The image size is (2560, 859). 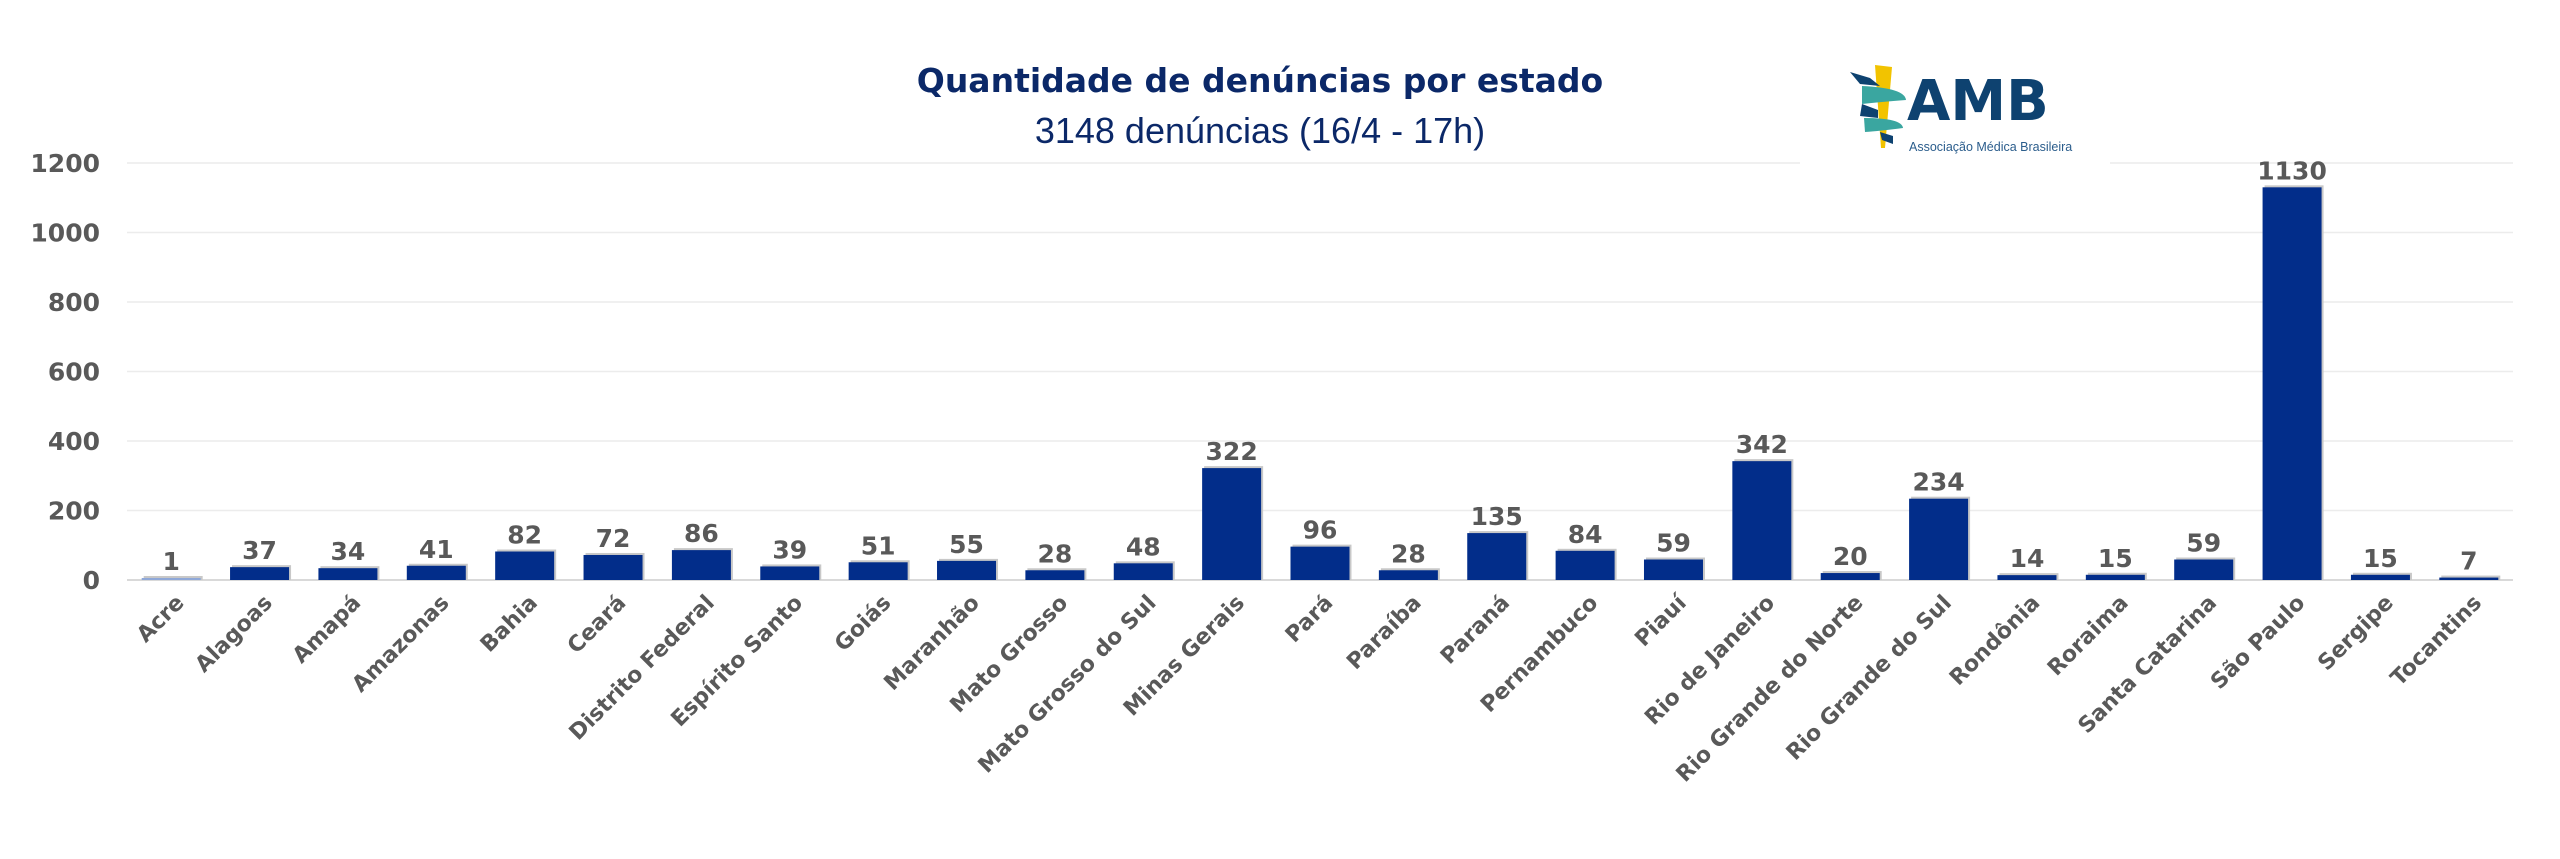 What do you see at coordinates (1869, 678) in the screenshot?
I see `x-tick-label: Rio Grande do Sul` at bounding box center [1869, 678].